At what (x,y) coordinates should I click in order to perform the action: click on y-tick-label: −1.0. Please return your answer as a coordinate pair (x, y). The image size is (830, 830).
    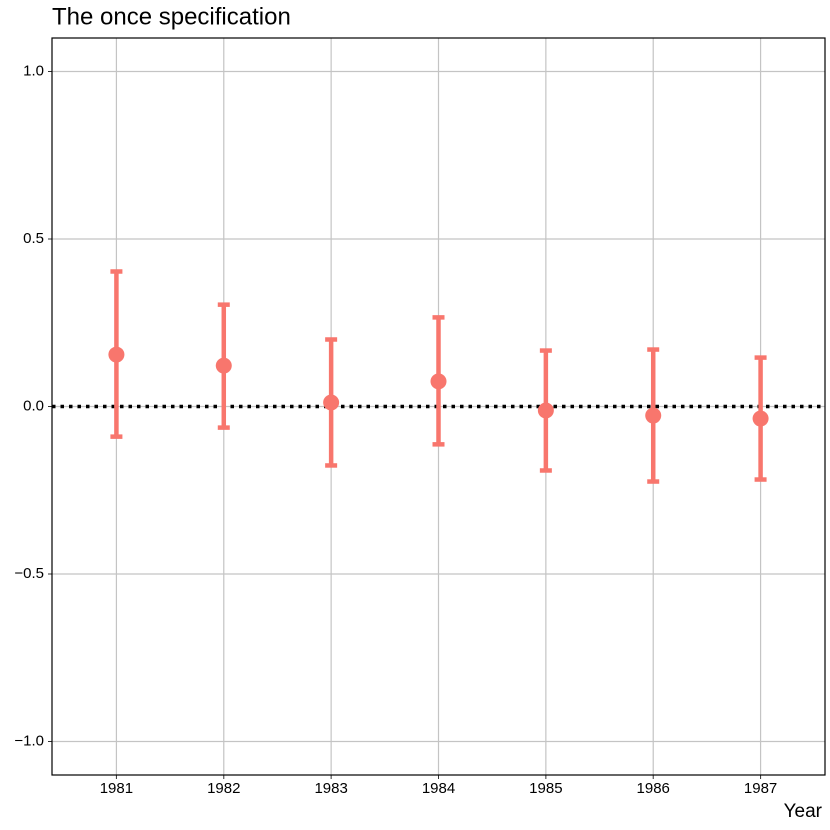
    Looking at the image, I should click on (29, 740).